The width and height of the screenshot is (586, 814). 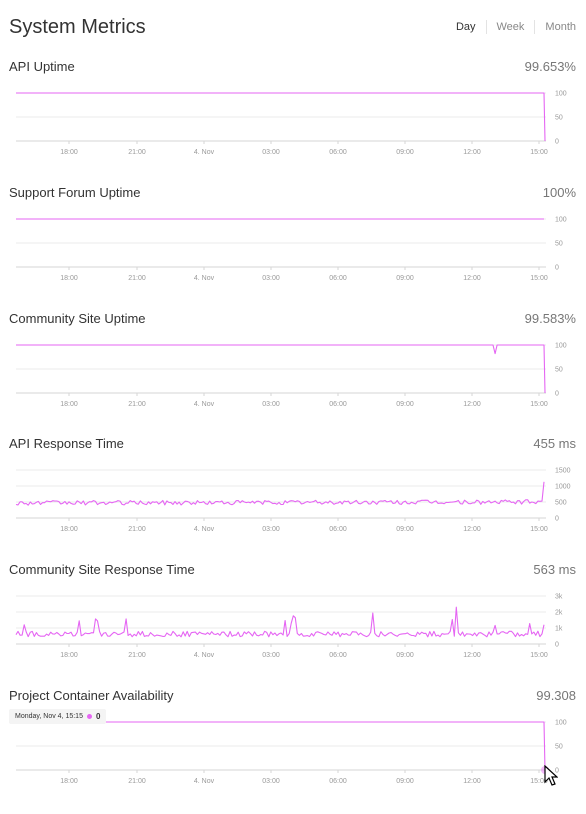 What do you see at coordinates (561, 503) in the screenshot?
I see `y-tick-label: 500` at bounding box center [561, 503].